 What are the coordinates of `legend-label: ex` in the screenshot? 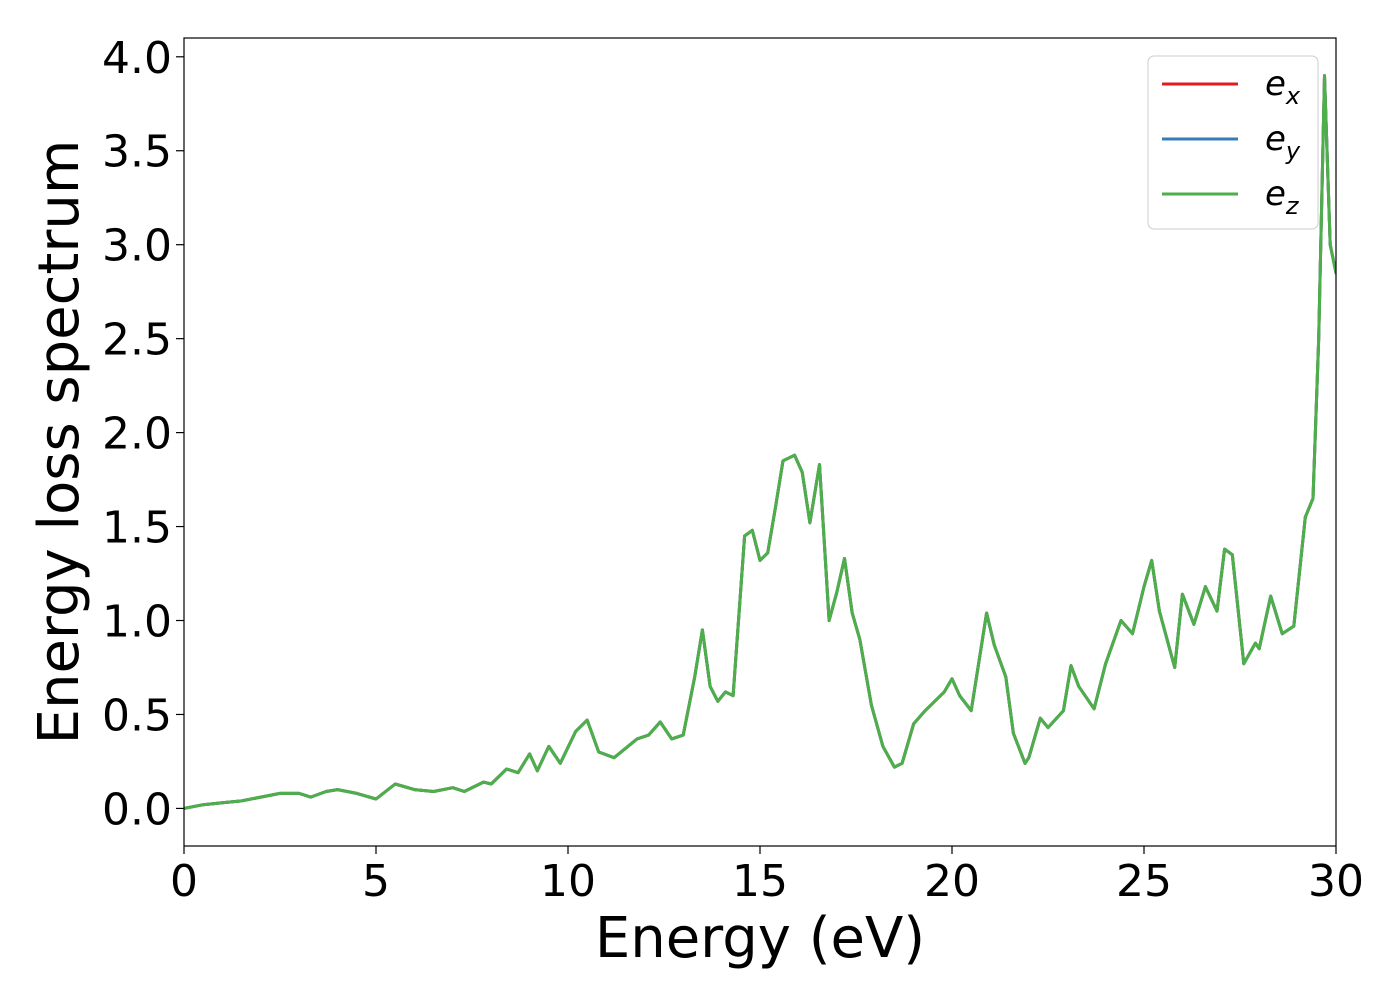 It's located at (1283, 87).